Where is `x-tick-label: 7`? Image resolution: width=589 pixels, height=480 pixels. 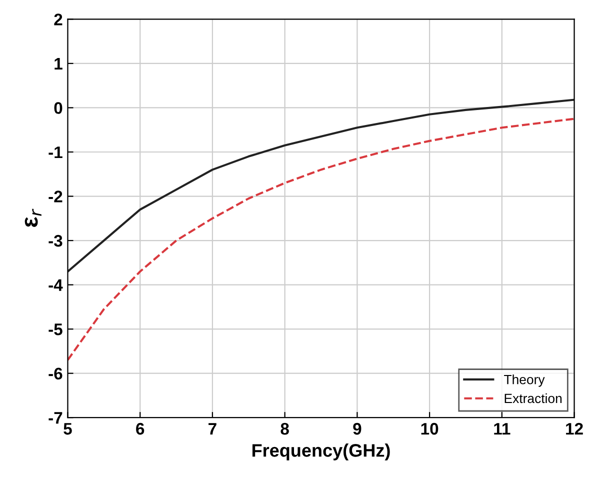
x-tick-label: 7 is located at coordinates (212, 429).